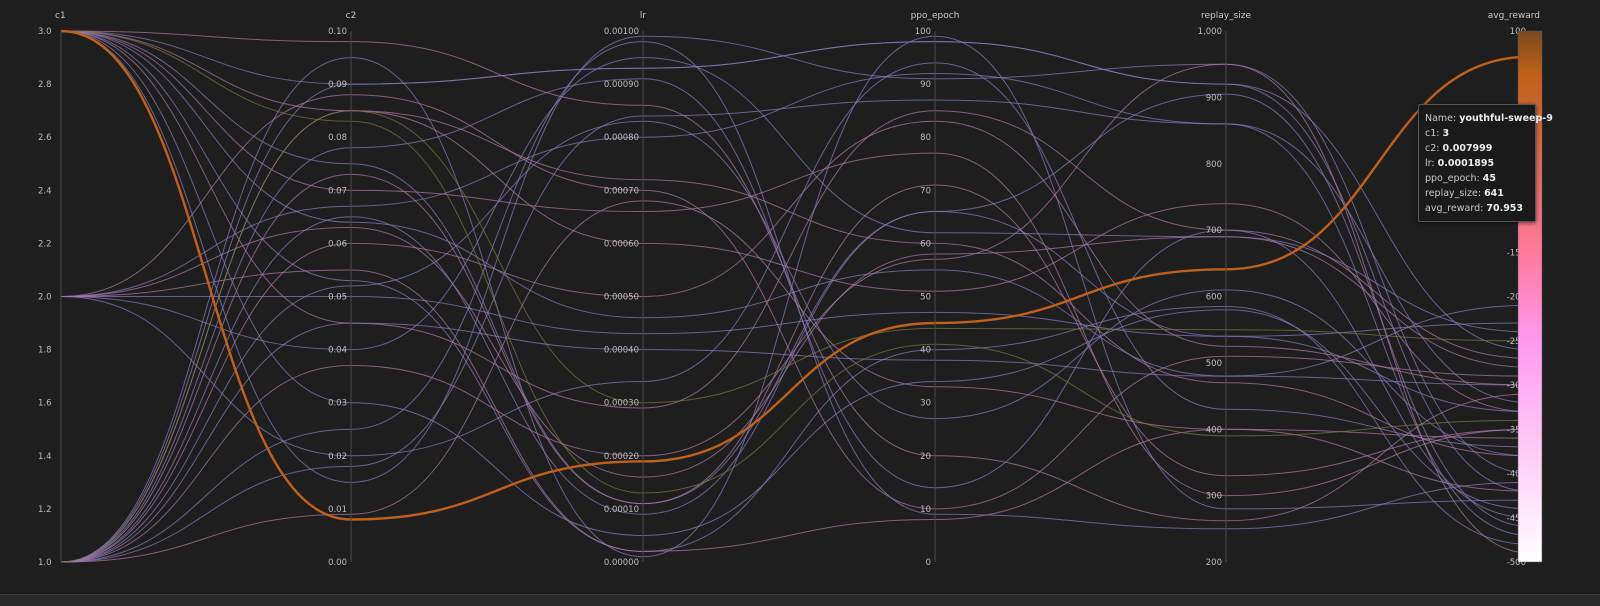 The image size is (1600, 606). I want to click on tooltip-c1-row: c1: 3, so click(1477, 133).